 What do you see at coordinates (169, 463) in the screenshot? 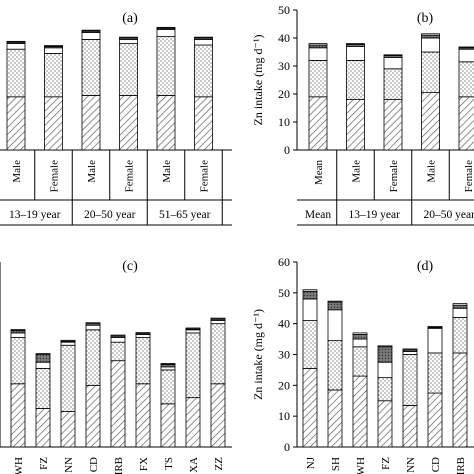
I see `x-tick-label: TS` at bounding box center [169, 463].